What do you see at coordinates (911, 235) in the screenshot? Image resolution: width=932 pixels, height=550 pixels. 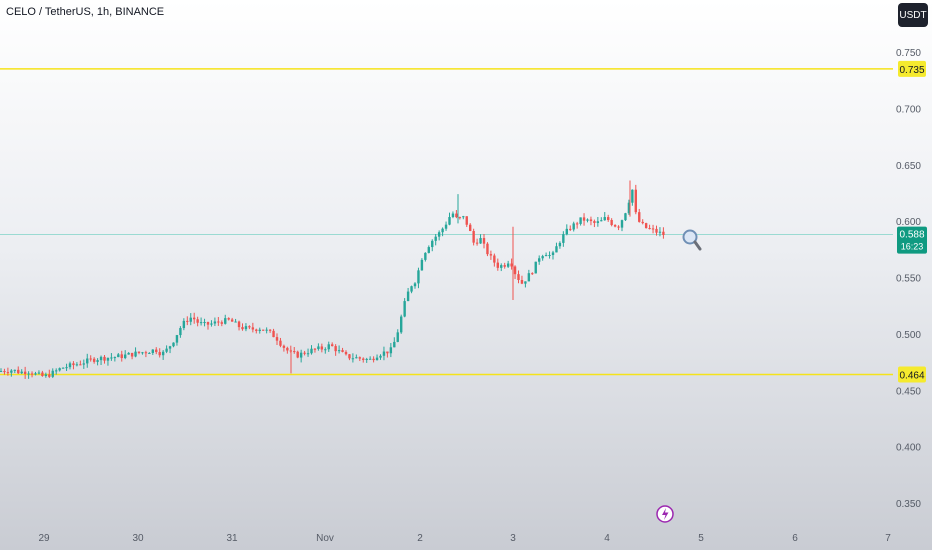 I see `last-price-label: 0.588` at bounding box center [911, 235].